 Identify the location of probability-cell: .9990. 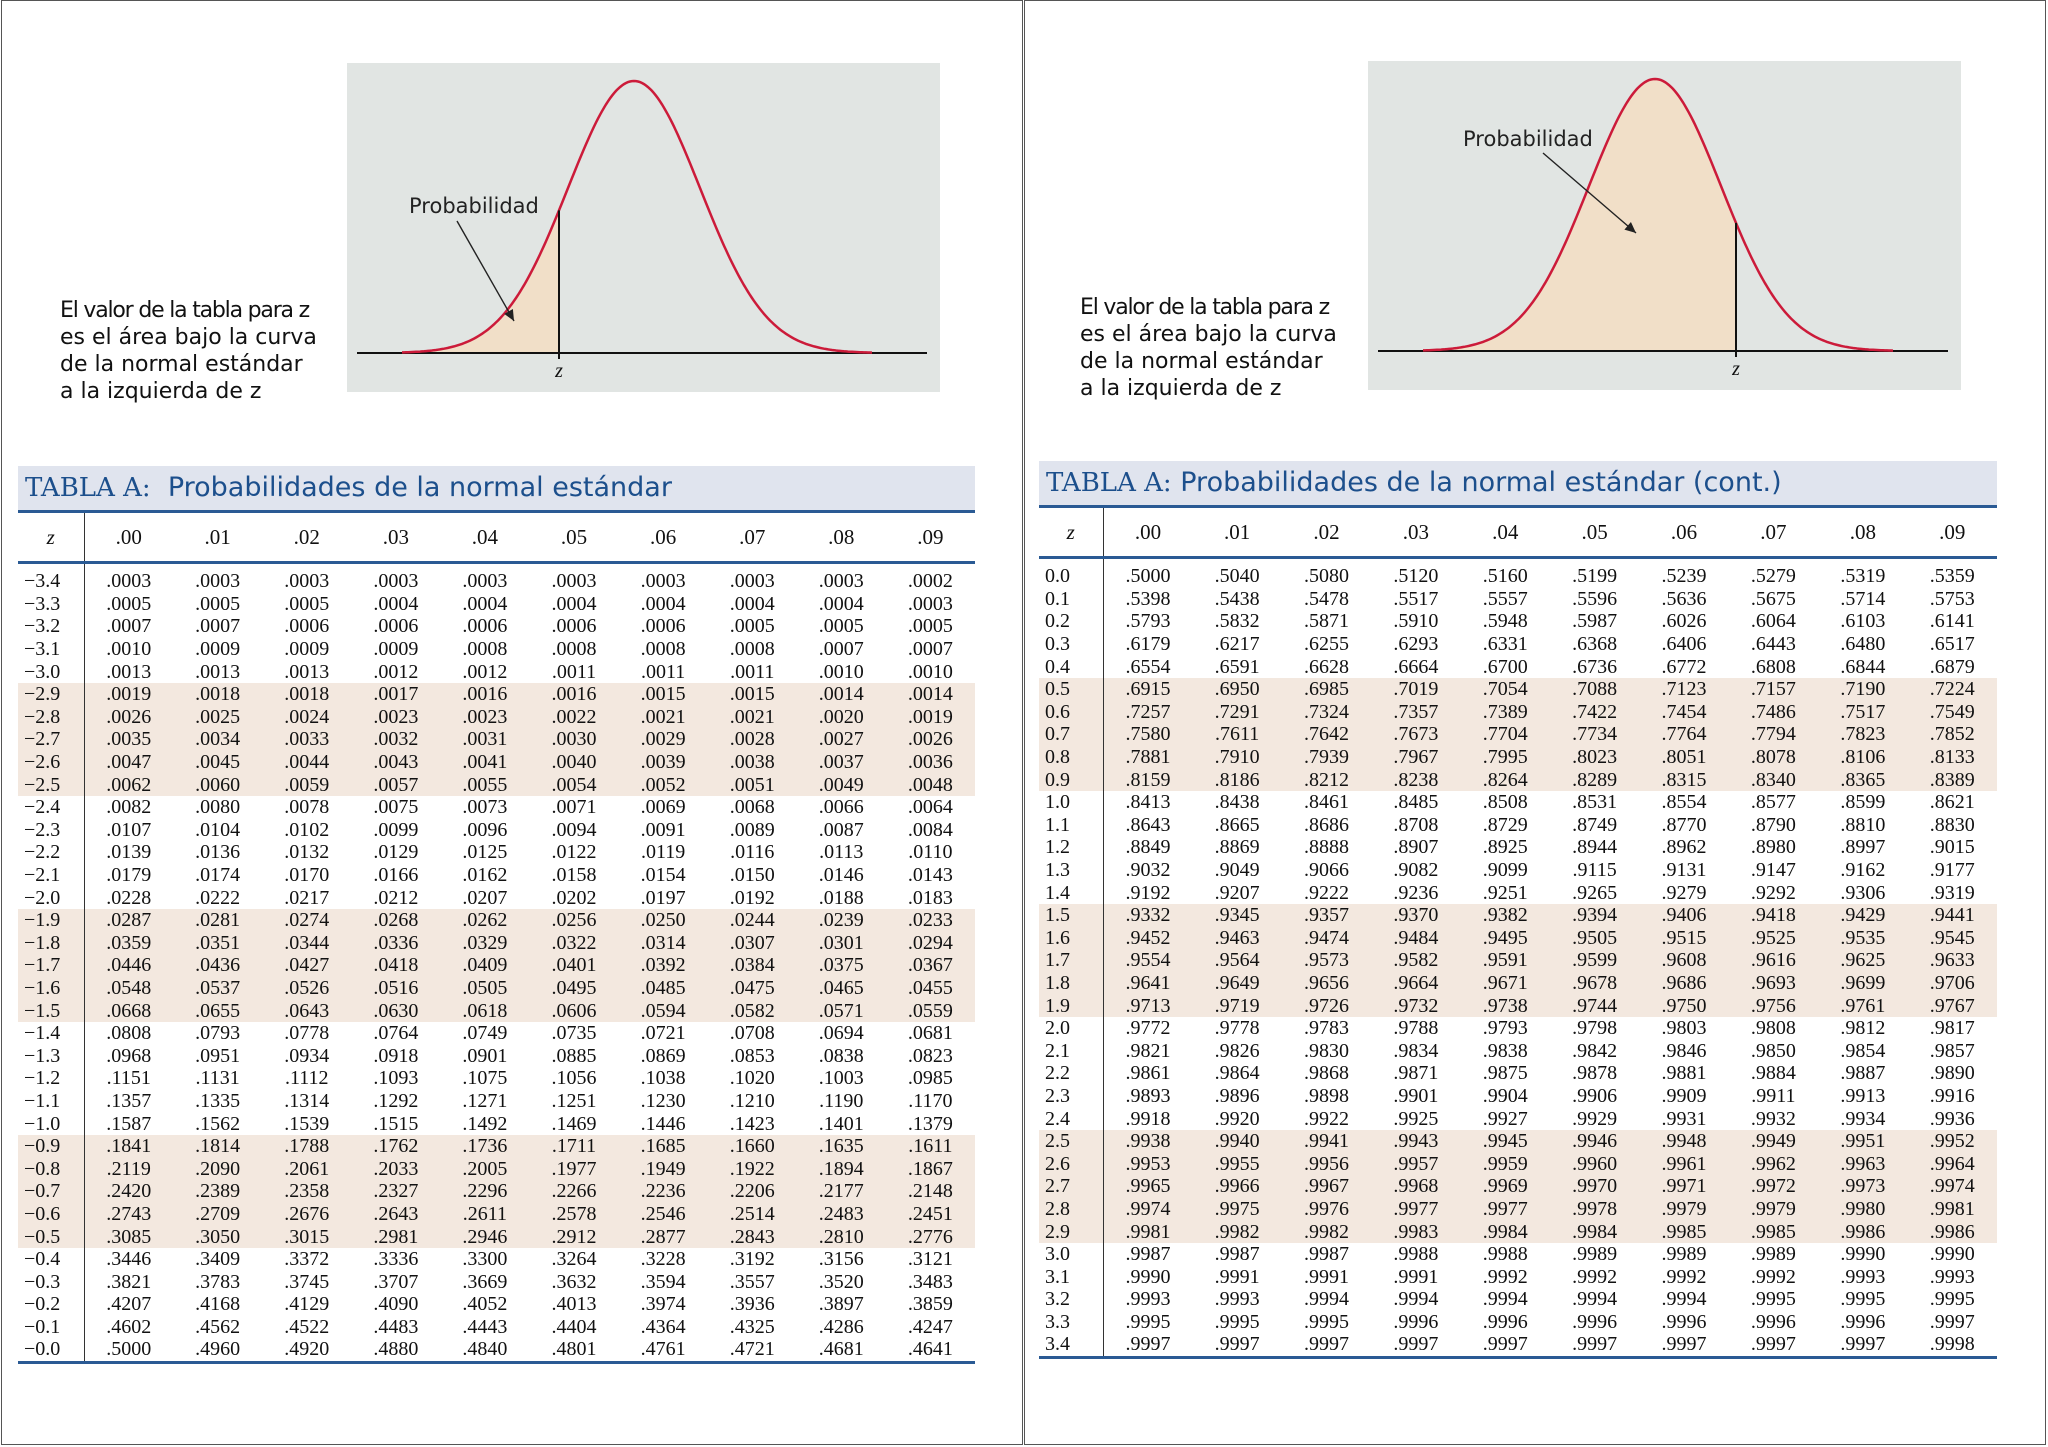
(1952, 1254).